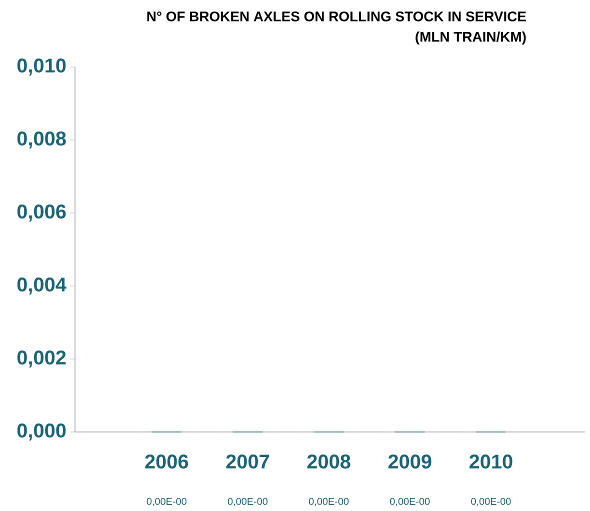 Image resolution: width=590 pixels, height=511 pixels. I want to click on x-tick-label: 2010, so click(490, 461).